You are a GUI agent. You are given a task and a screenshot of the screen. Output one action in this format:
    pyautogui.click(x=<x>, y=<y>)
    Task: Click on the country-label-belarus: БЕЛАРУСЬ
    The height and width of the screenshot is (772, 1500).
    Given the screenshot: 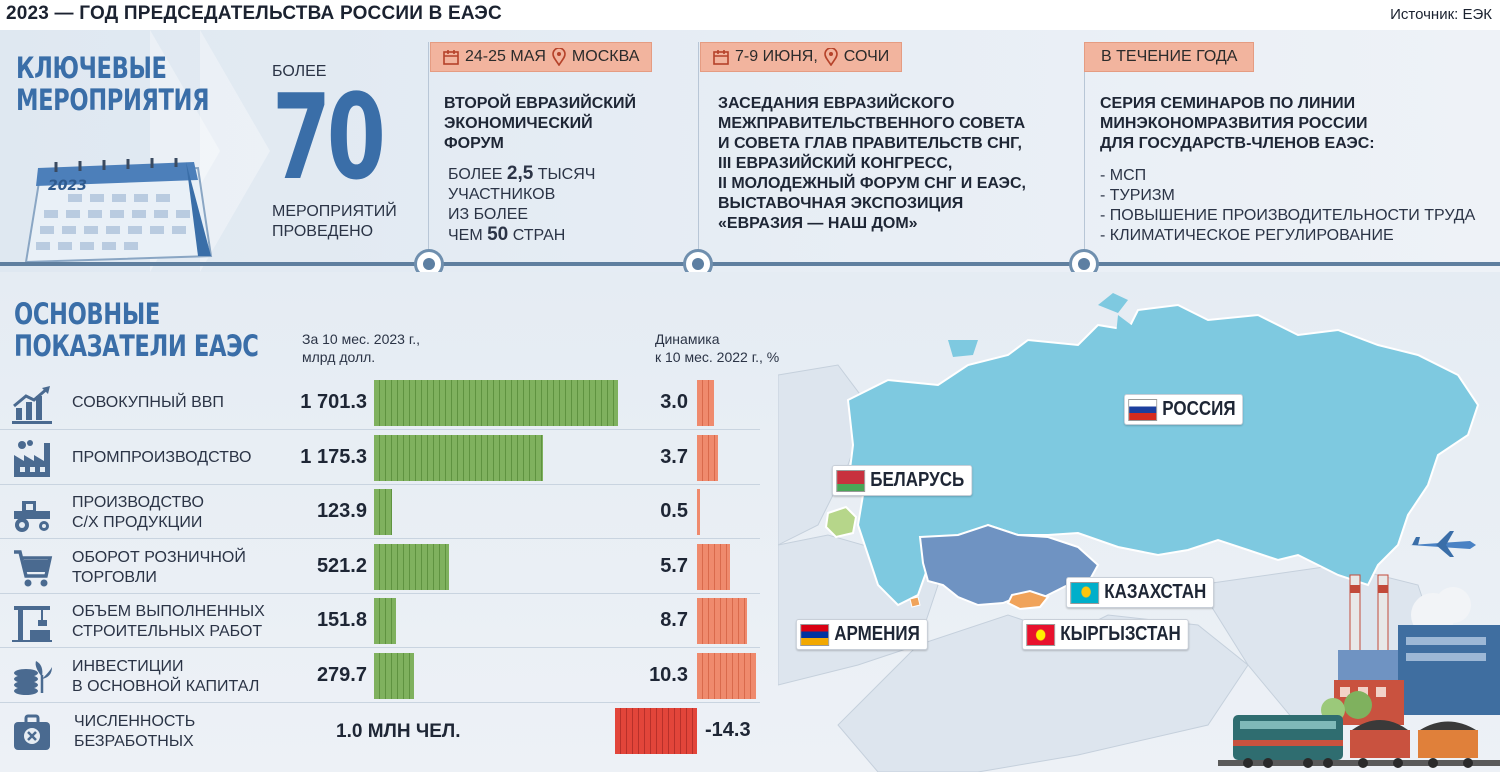 What is the action you would take?
    pyautogui.click(x=902, y=480)
    